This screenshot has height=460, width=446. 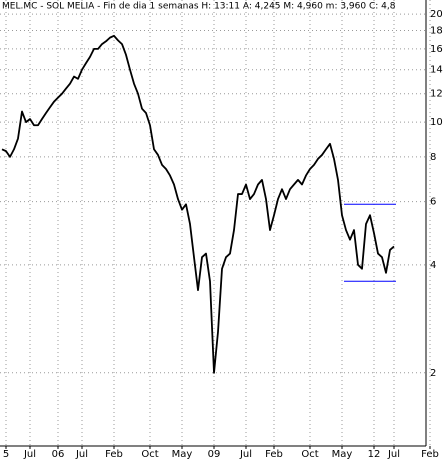 I want to click on x-tick-label: 06, so click(x=58, y=454).